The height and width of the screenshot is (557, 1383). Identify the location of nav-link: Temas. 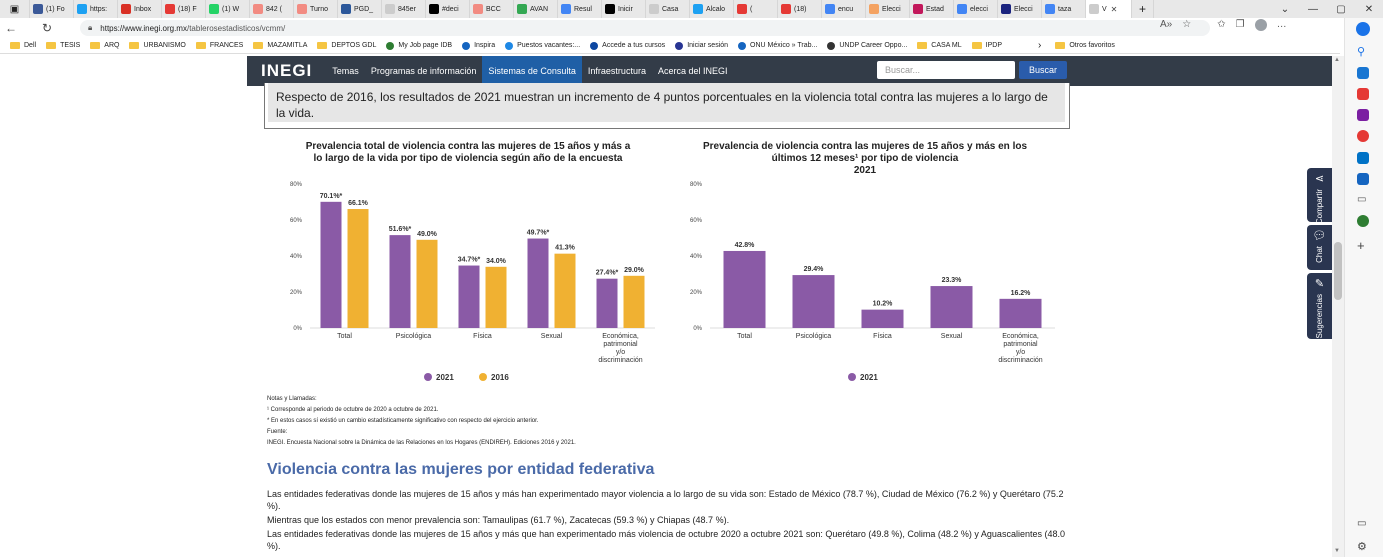
(345, 71).